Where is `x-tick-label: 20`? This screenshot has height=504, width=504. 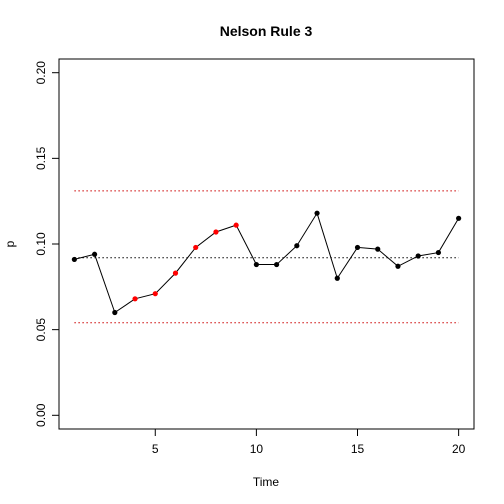
x-tick-label: 20 is located at coordinates (459, 449).